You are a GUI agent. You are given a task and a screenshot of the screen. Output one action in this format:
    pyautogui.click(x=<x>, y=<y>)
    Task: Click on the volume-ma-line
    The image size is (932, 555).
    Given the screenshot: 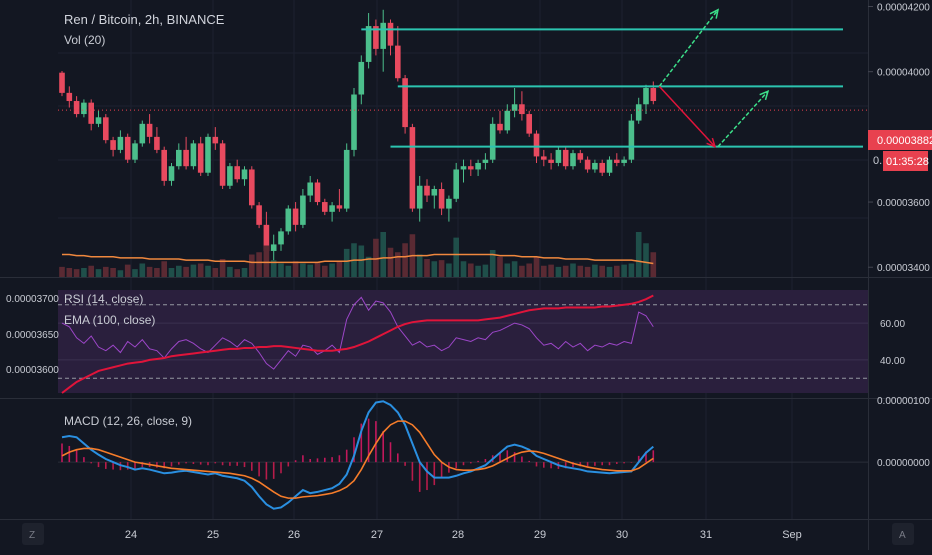 What is the action you would take?
    pyautogui.click(x=358, y=259)
    